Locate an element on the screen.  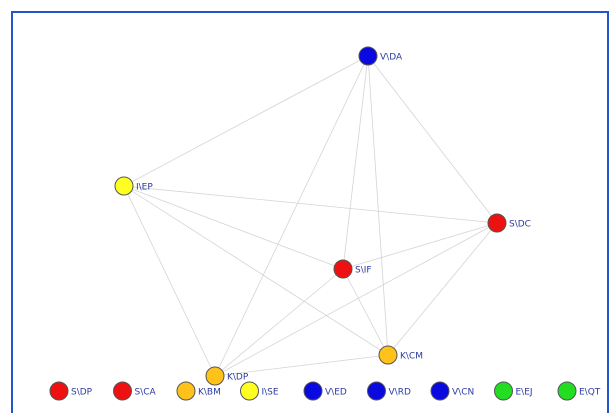
node-label: K\DP is located at coordinates (238, 378).